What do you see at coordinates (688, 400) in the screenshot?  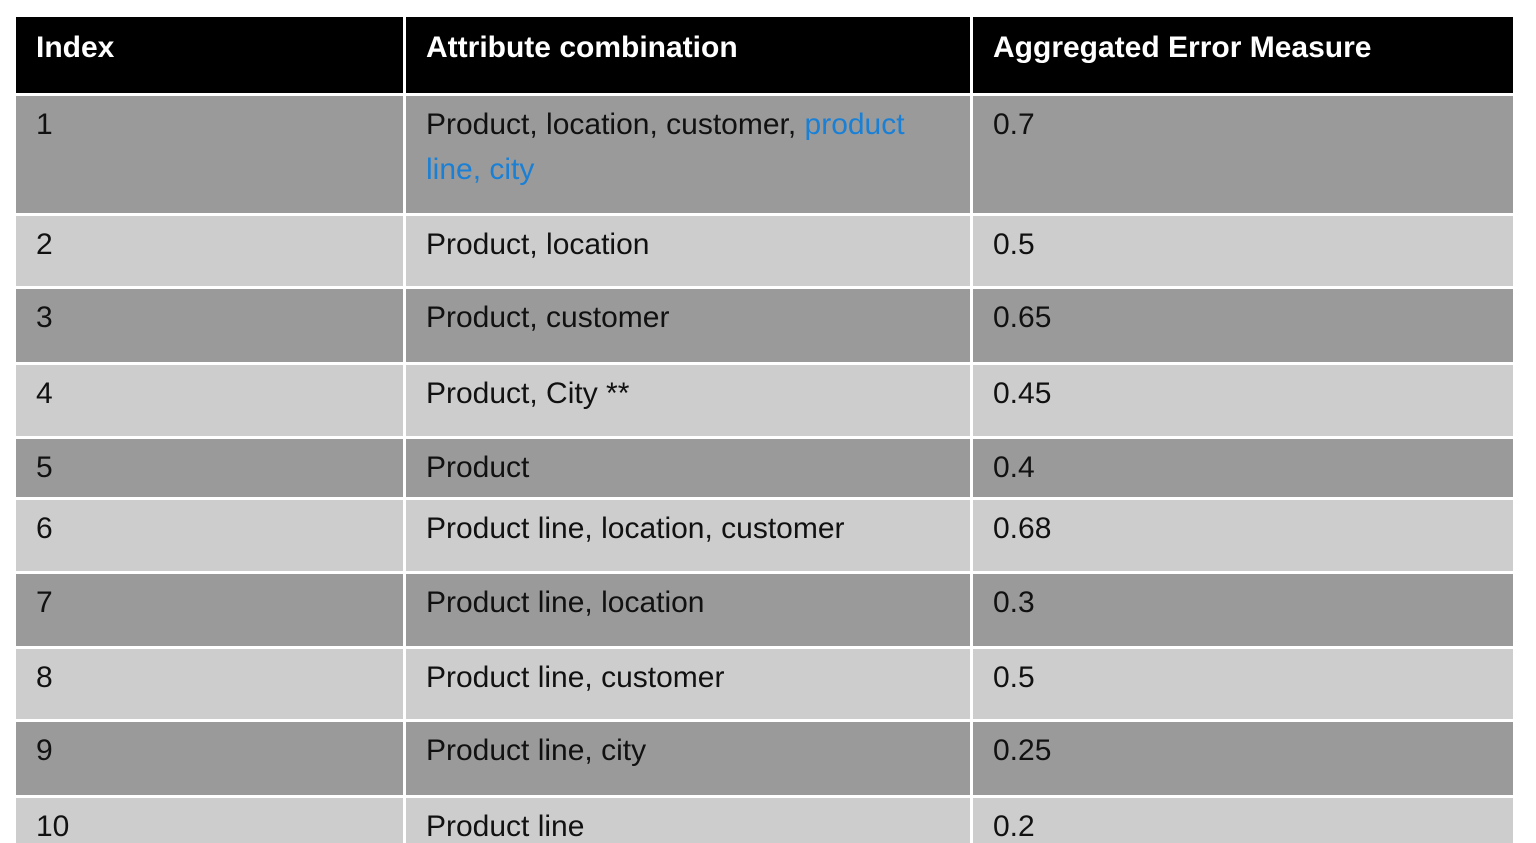 I see `attribute-cell: Product, City **` at bounding box center [688, 400].